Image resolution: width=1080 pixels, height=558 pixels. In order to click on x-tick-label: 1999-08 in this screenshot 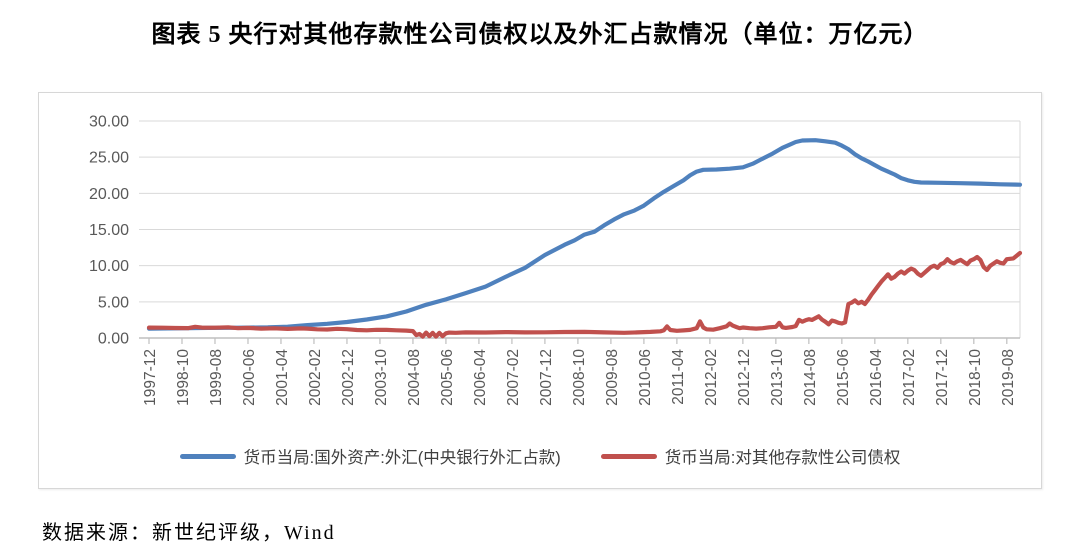, I will do `click(216, 377)`.